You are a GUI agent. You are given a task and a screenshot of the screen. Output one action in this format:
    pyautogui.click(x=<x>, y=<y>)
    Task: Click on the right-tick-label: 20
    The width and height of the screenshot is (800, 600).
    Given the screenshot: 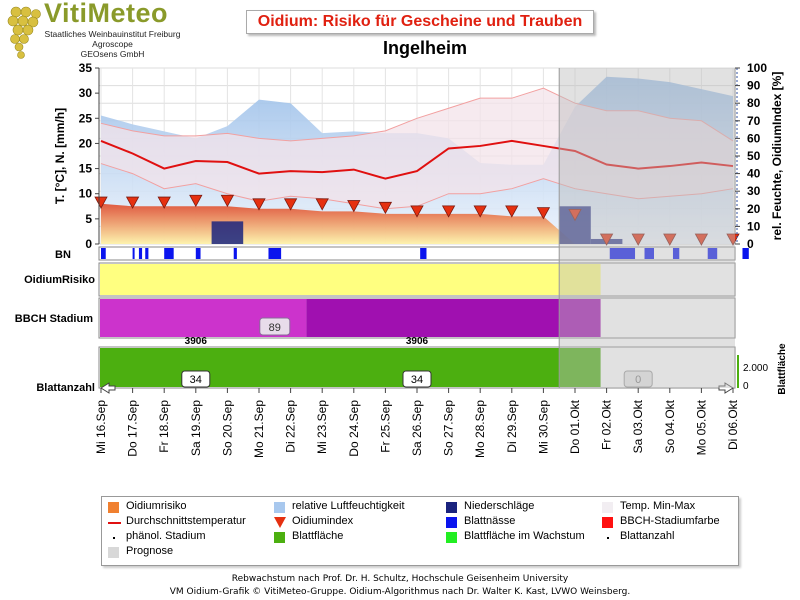 What is the action you would take?
    pyautogui.click(x=754, y=209)
    